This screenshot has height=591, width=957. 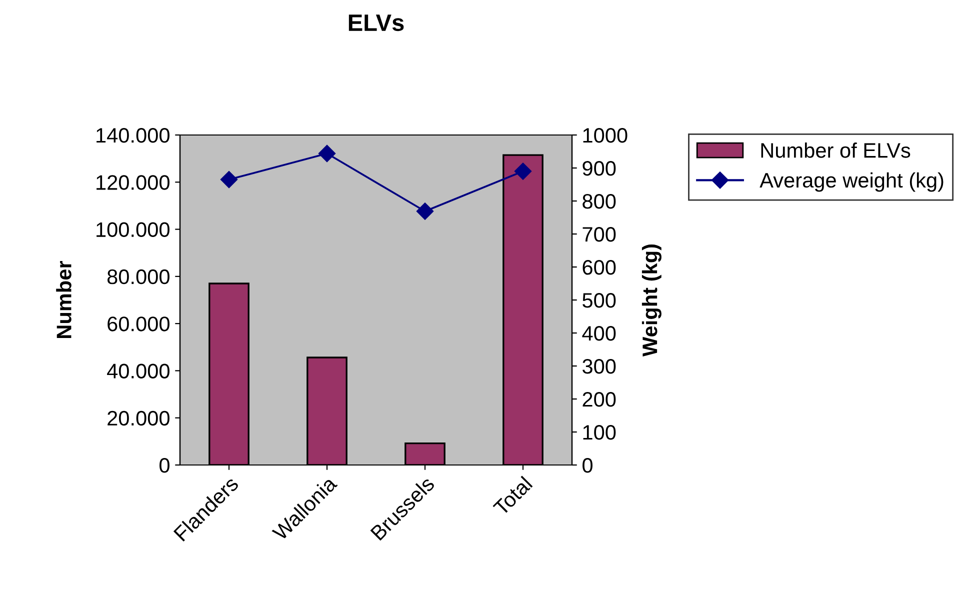 What do you see at coordinates (652, 300) in the screenshot?
I see `y2-axis-title: Weight (kg)` at bounding box center [652, 300].